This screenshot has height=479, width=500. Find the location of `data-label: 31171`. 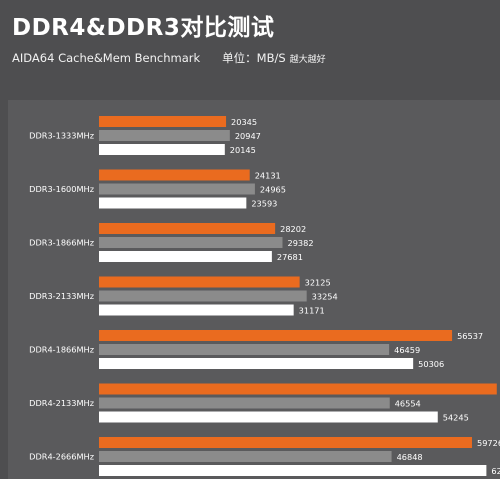

data-label: 31171 is located at coordinates (312, 311).